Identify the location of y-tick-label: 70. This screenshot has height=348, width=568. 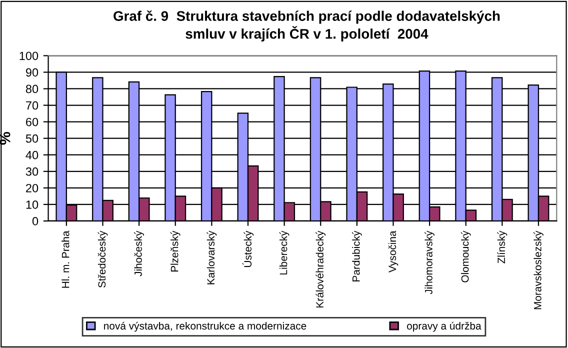
(32, 105).